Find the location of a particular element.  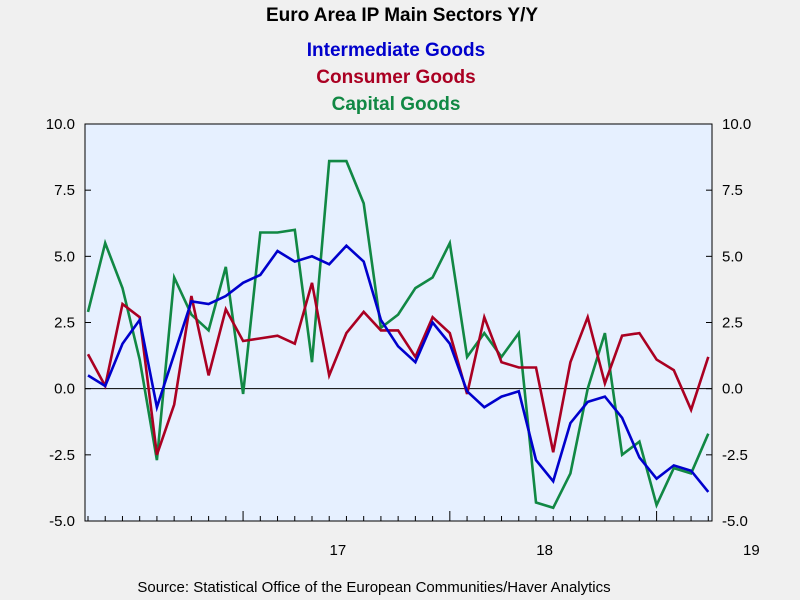

x-tick-label: 17 is located at coordinates (337, 550).